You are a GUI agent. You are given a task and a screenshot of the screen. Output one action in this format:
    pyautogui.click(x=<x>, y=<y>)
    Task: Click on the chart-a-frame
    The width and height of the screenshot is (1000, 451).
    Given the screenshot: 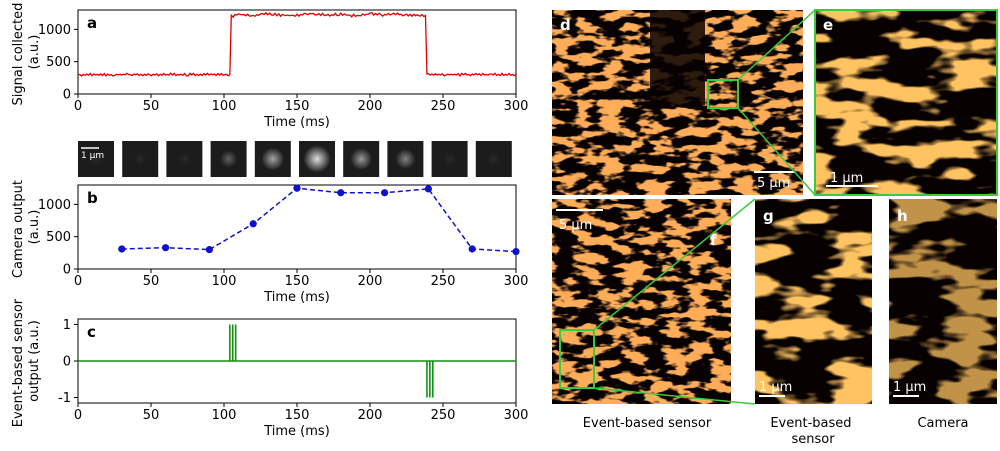 What is the action you would take?
    pyautogui.click(x=297, y=52)
    